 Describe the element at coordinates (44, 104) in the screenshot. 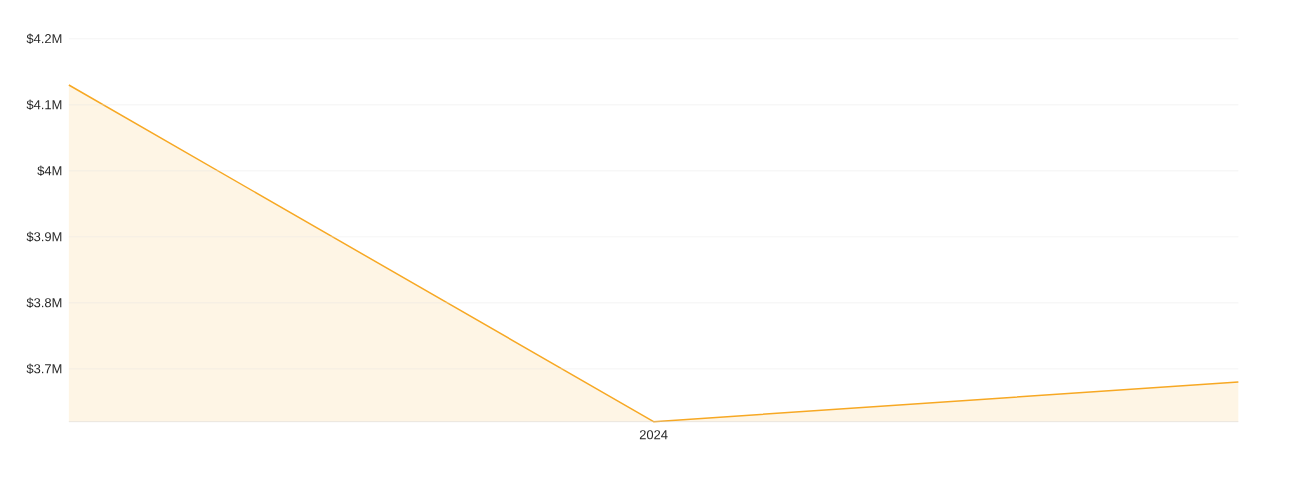

I see `y-tick-label: $4.1M` at that location.